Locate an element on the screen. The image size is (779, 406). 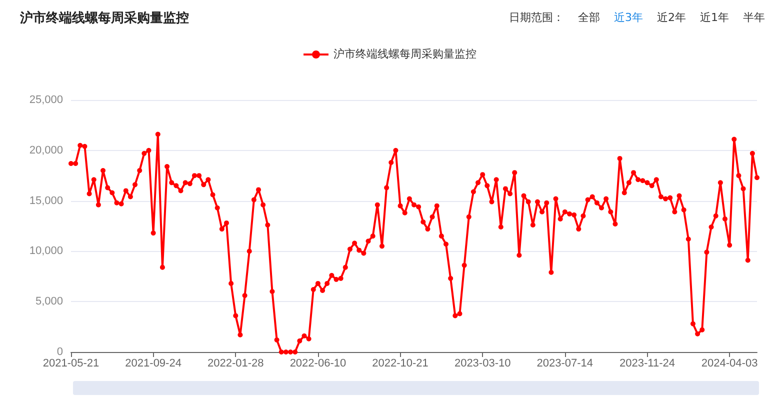
x-tick-label: 2022-01-28 is located at coordinates (236, 364).